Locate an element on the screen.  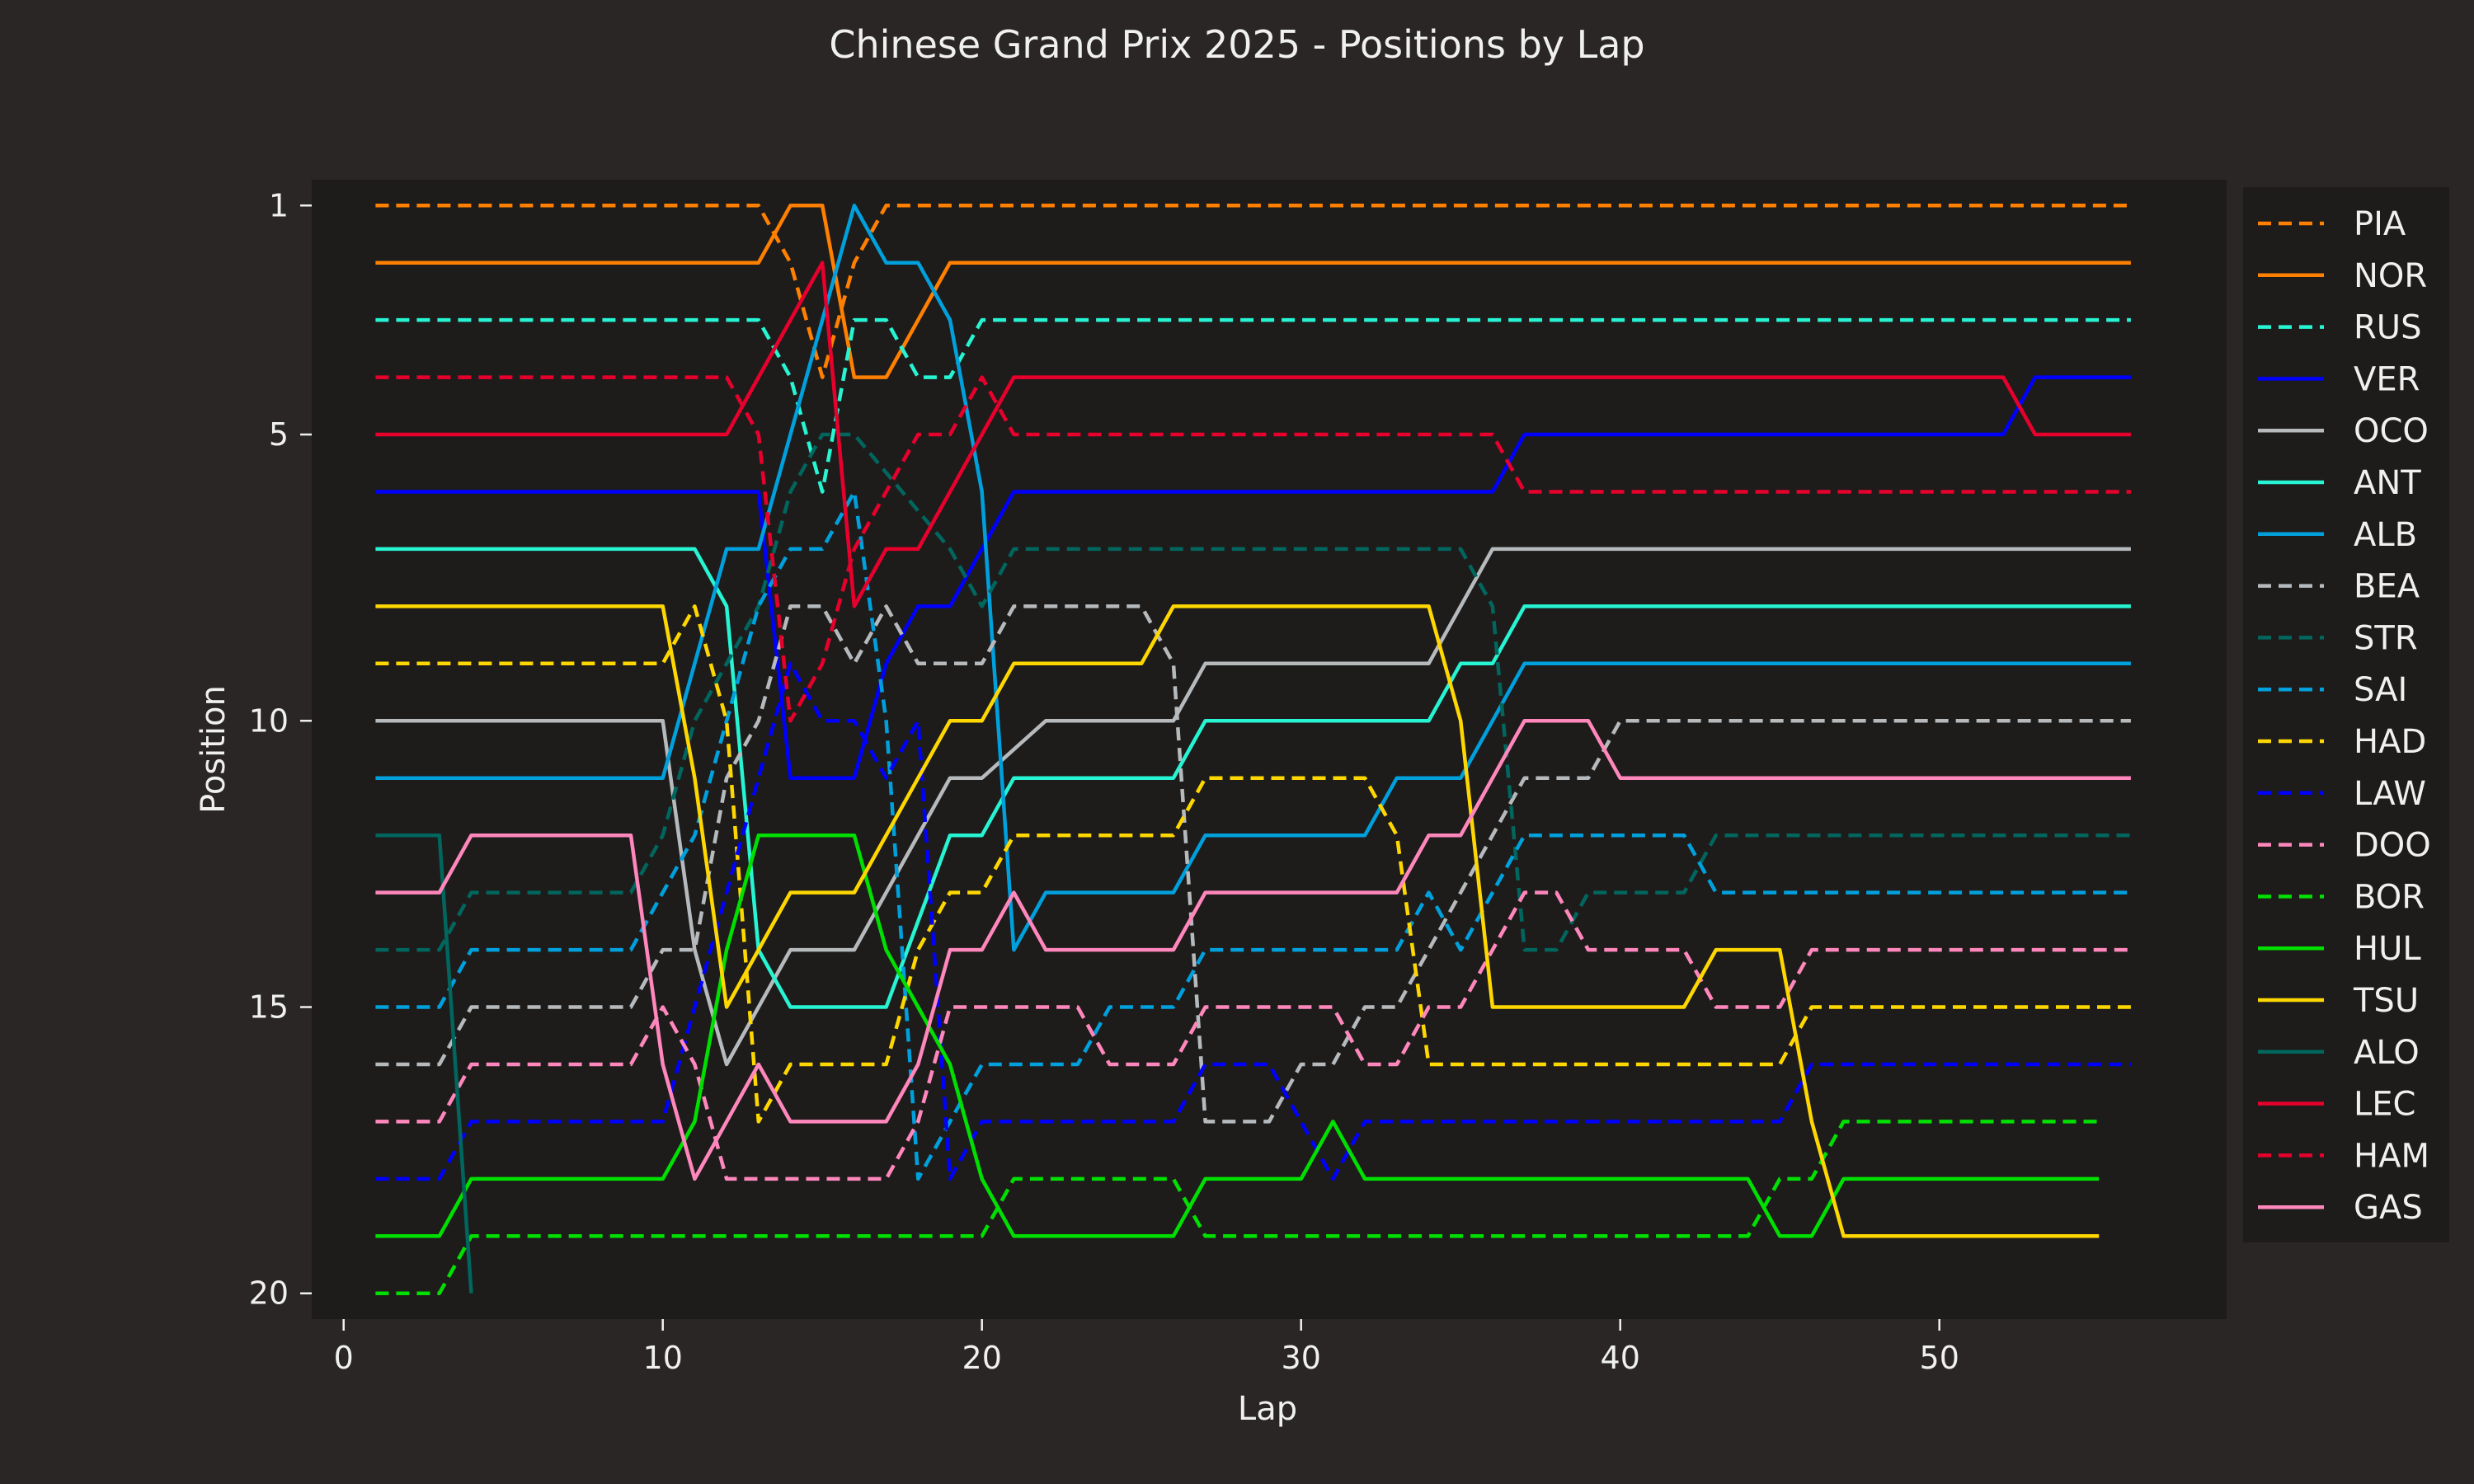
x-tick-label: 20 is located at coordinates (982, 1358).